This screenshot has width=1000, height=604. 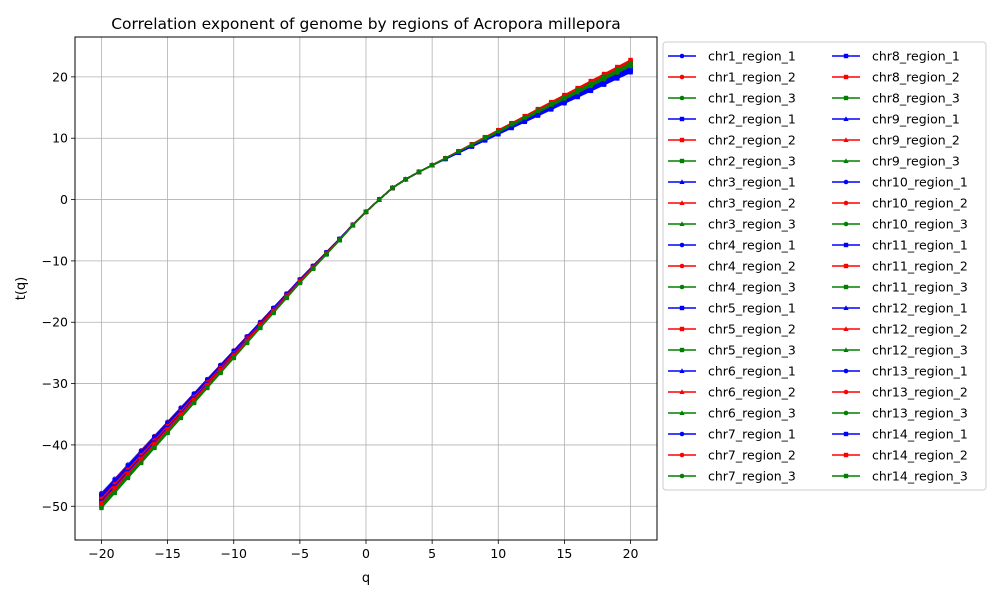 I want to click on legend-item: chr3_region_2, so click(x=732, y=203).